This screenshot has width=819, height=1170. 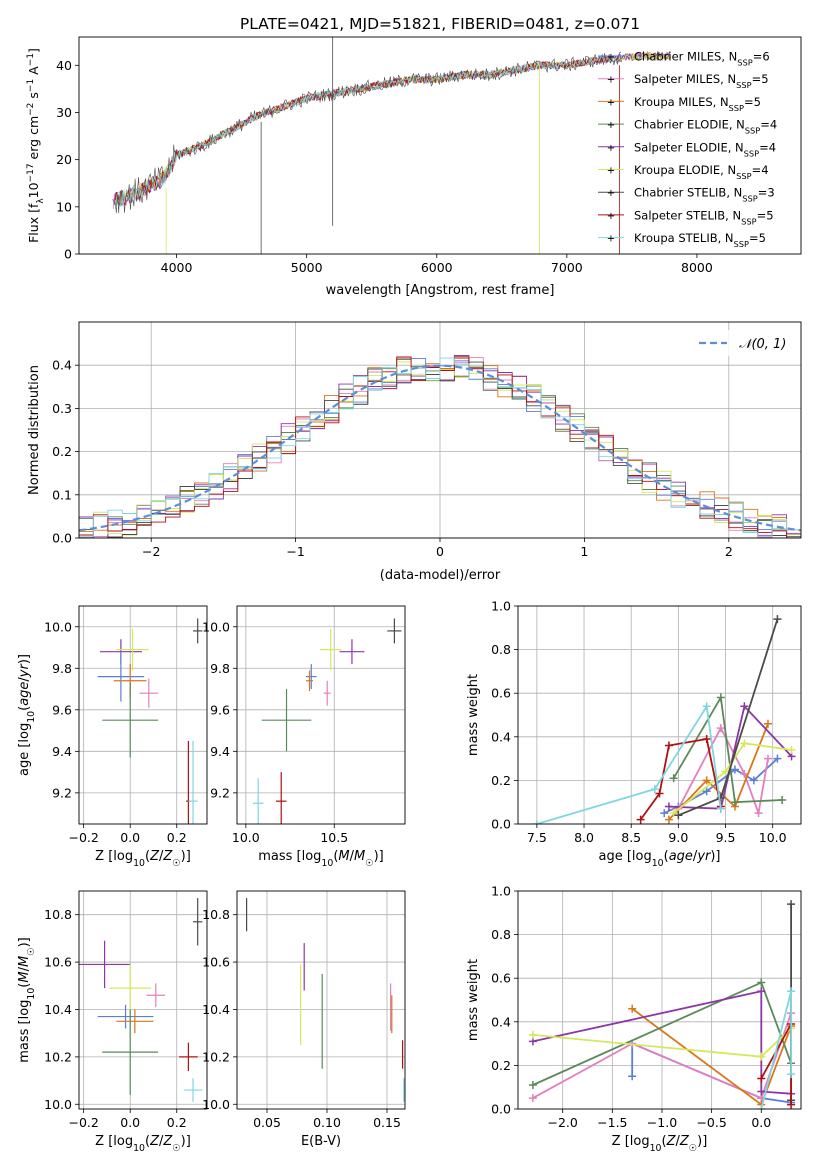 What do you see at coordinates (304, 1019) in the screenshot?
I see `mass-vs-ebv-panel: 0.05 0.10 0.15 10.0 10.2 10.4 10.6 10.8 E(B-V)` at bounding box center [304, 1019].